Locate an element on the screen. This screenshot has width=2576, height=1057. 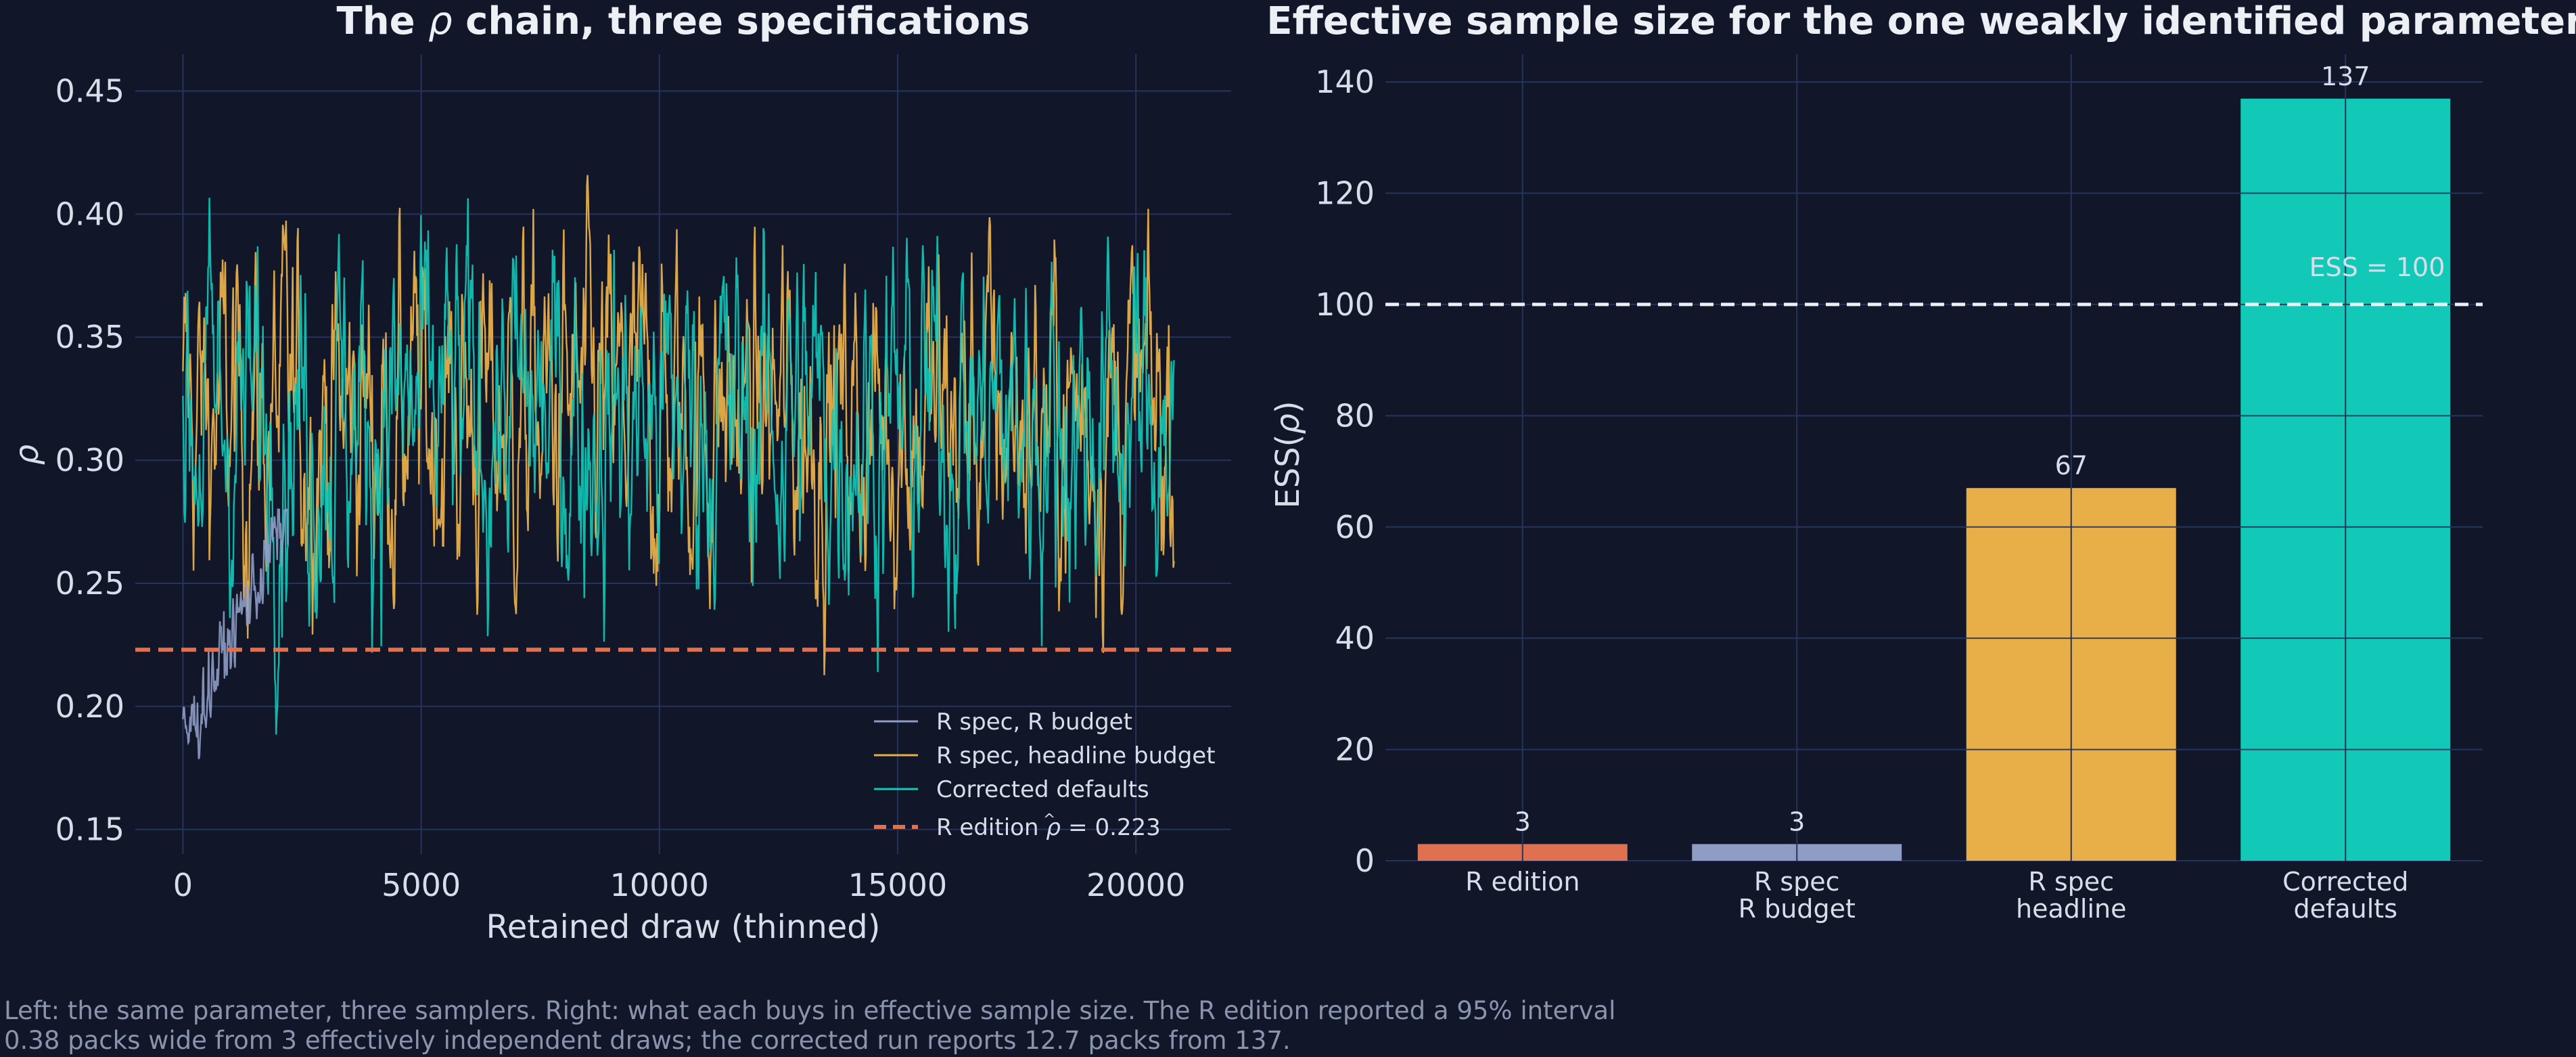
legend-label-corrected: Corrected defaults is located at coordinates (1042, 789).